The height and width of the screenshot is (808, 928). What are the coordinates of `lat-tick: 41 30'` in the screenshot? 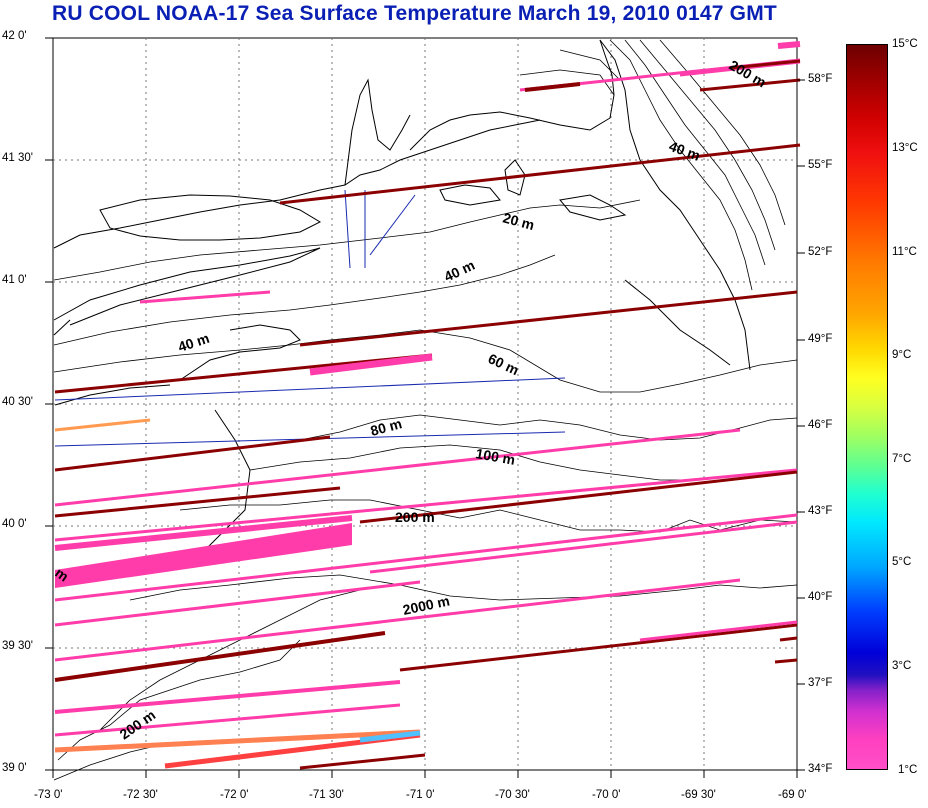 It's located at (17, 158).